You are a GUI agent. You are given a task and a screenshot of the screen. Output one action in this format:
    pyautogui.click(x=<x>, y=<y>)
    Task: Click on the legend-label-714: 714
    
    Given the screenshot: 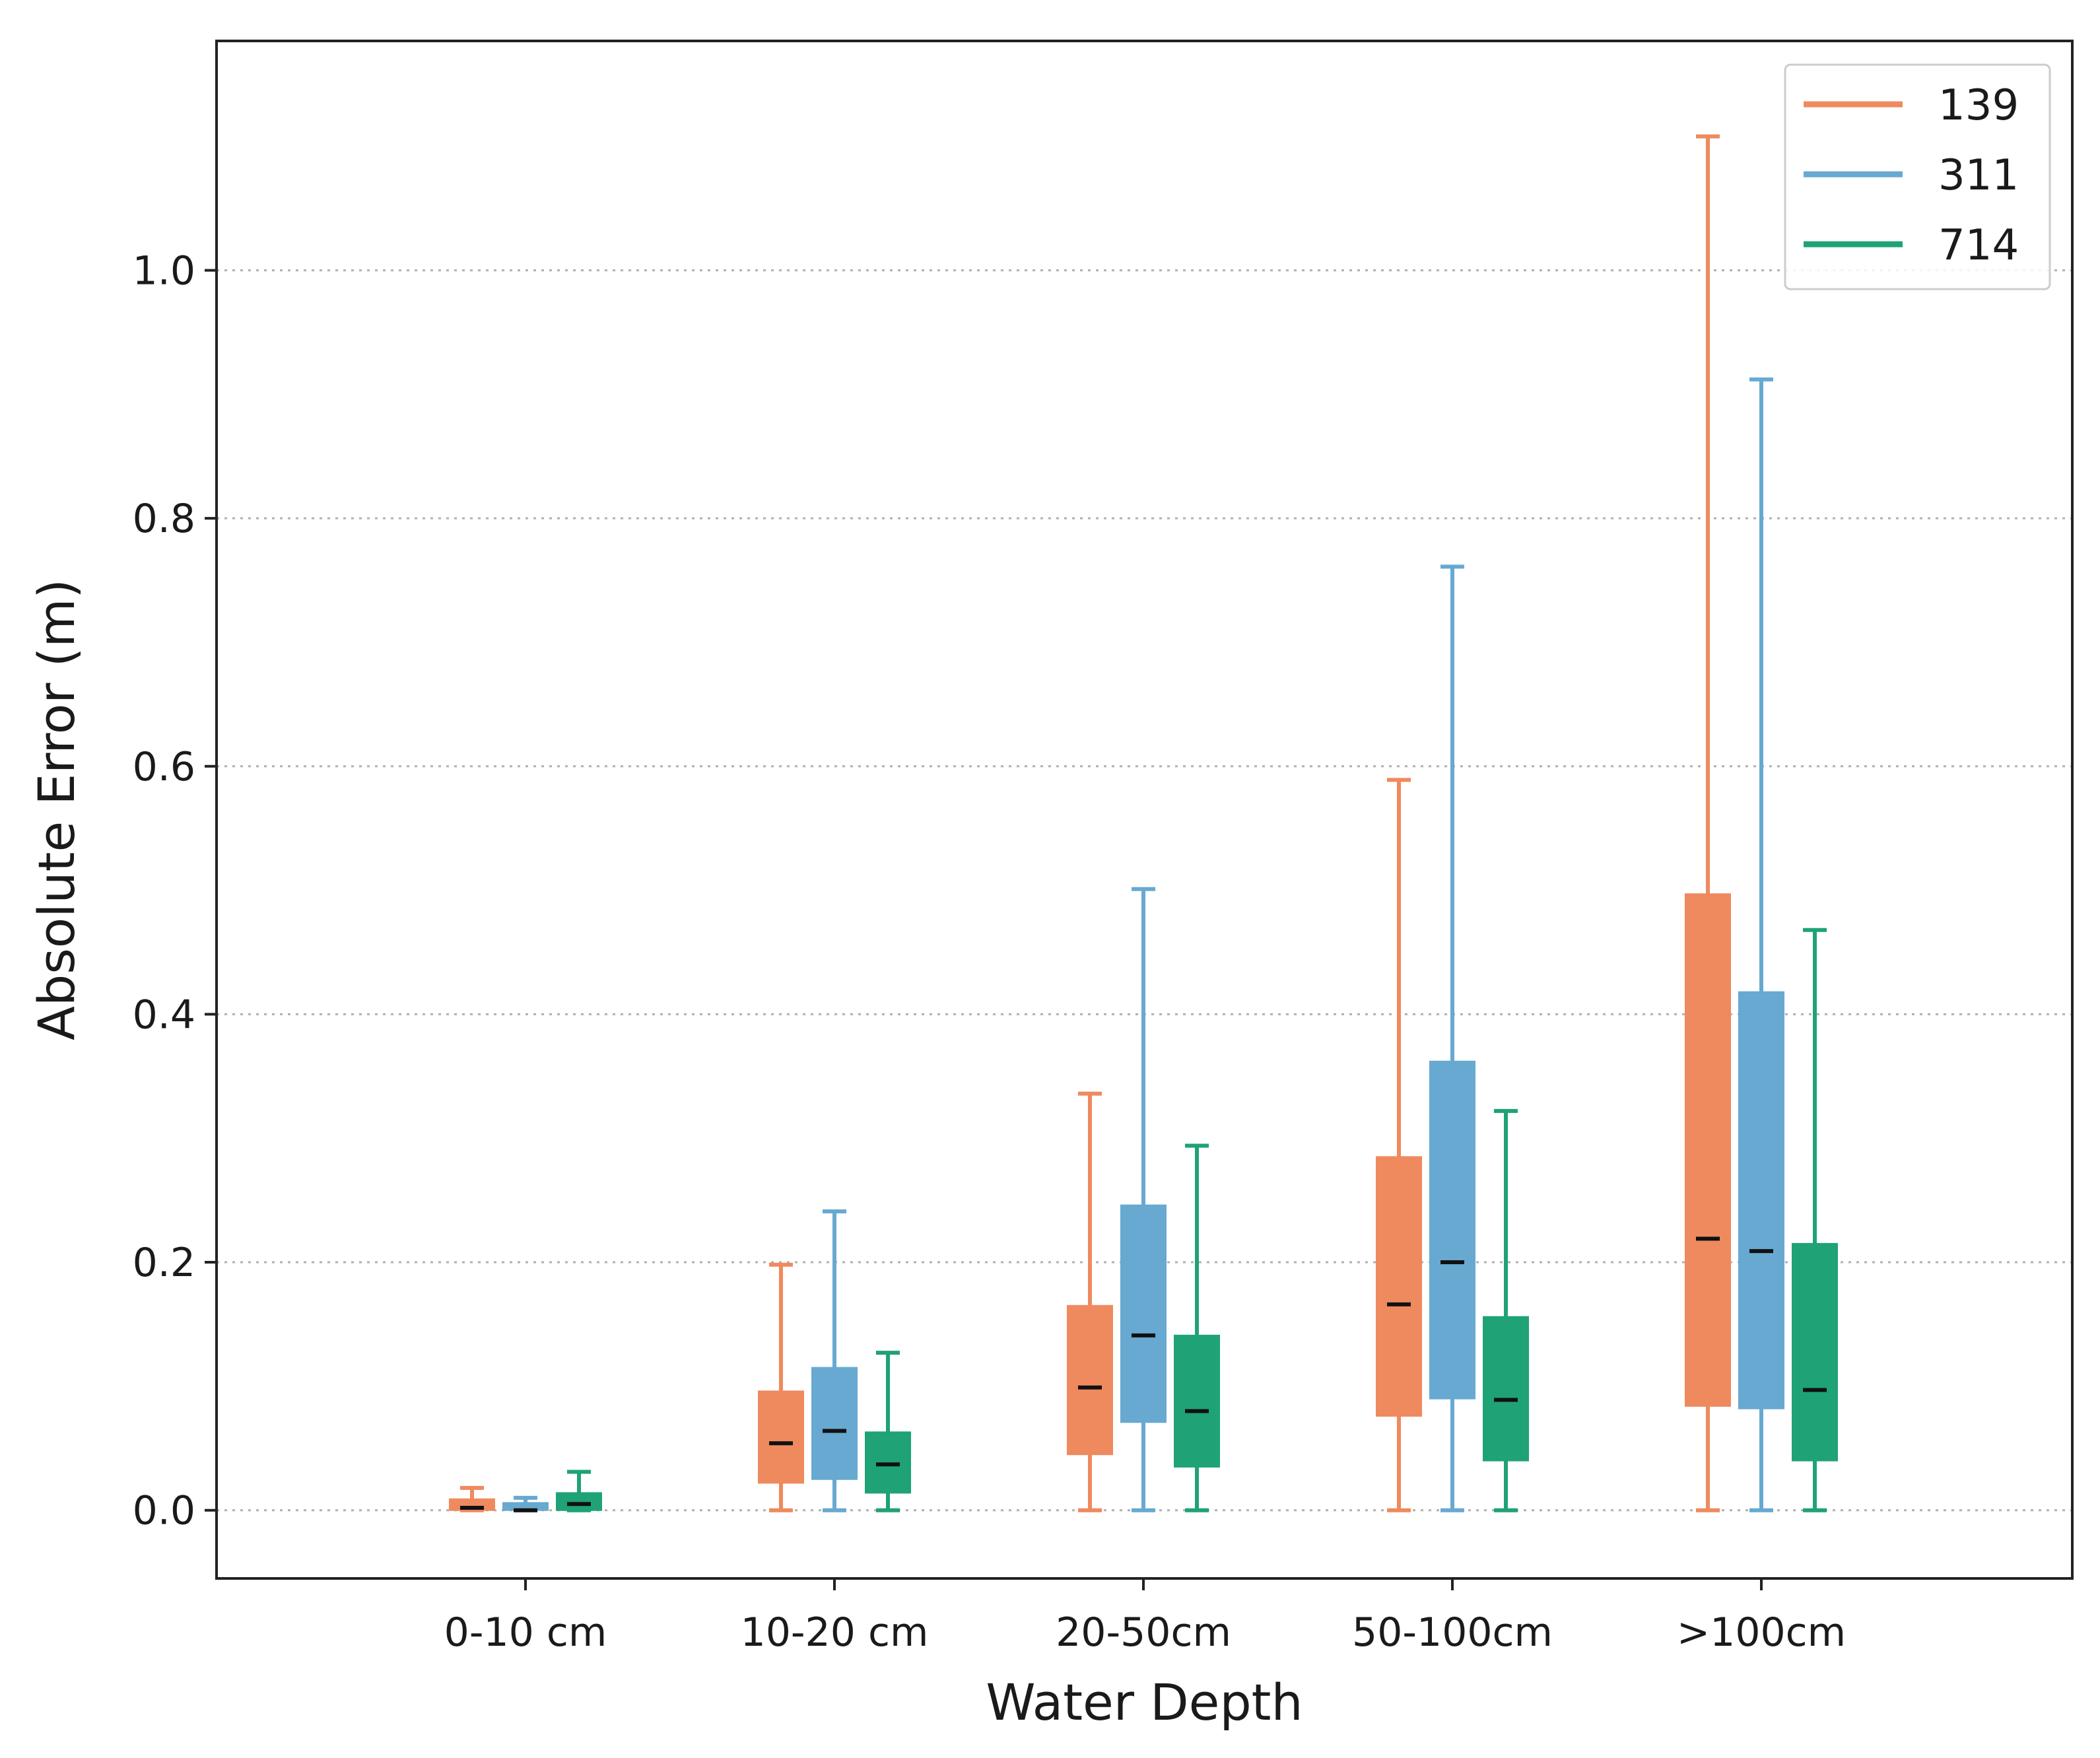 What is the action you would take?
    pyautogui.click(x=1979, y=245)
    